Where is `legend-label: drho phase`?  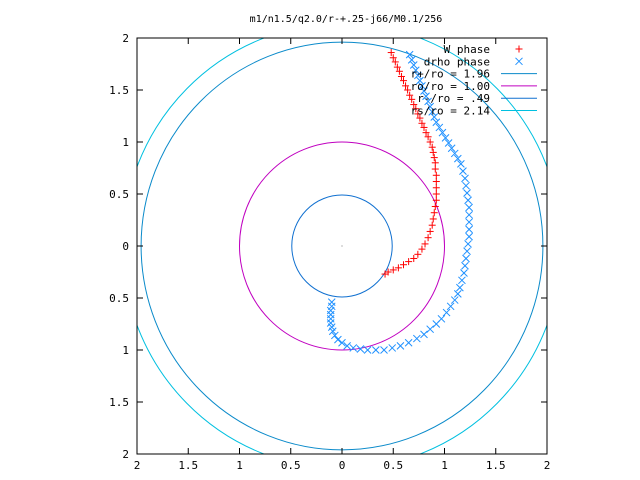
legend-label: drho phase is located at coordinates (457, 61).